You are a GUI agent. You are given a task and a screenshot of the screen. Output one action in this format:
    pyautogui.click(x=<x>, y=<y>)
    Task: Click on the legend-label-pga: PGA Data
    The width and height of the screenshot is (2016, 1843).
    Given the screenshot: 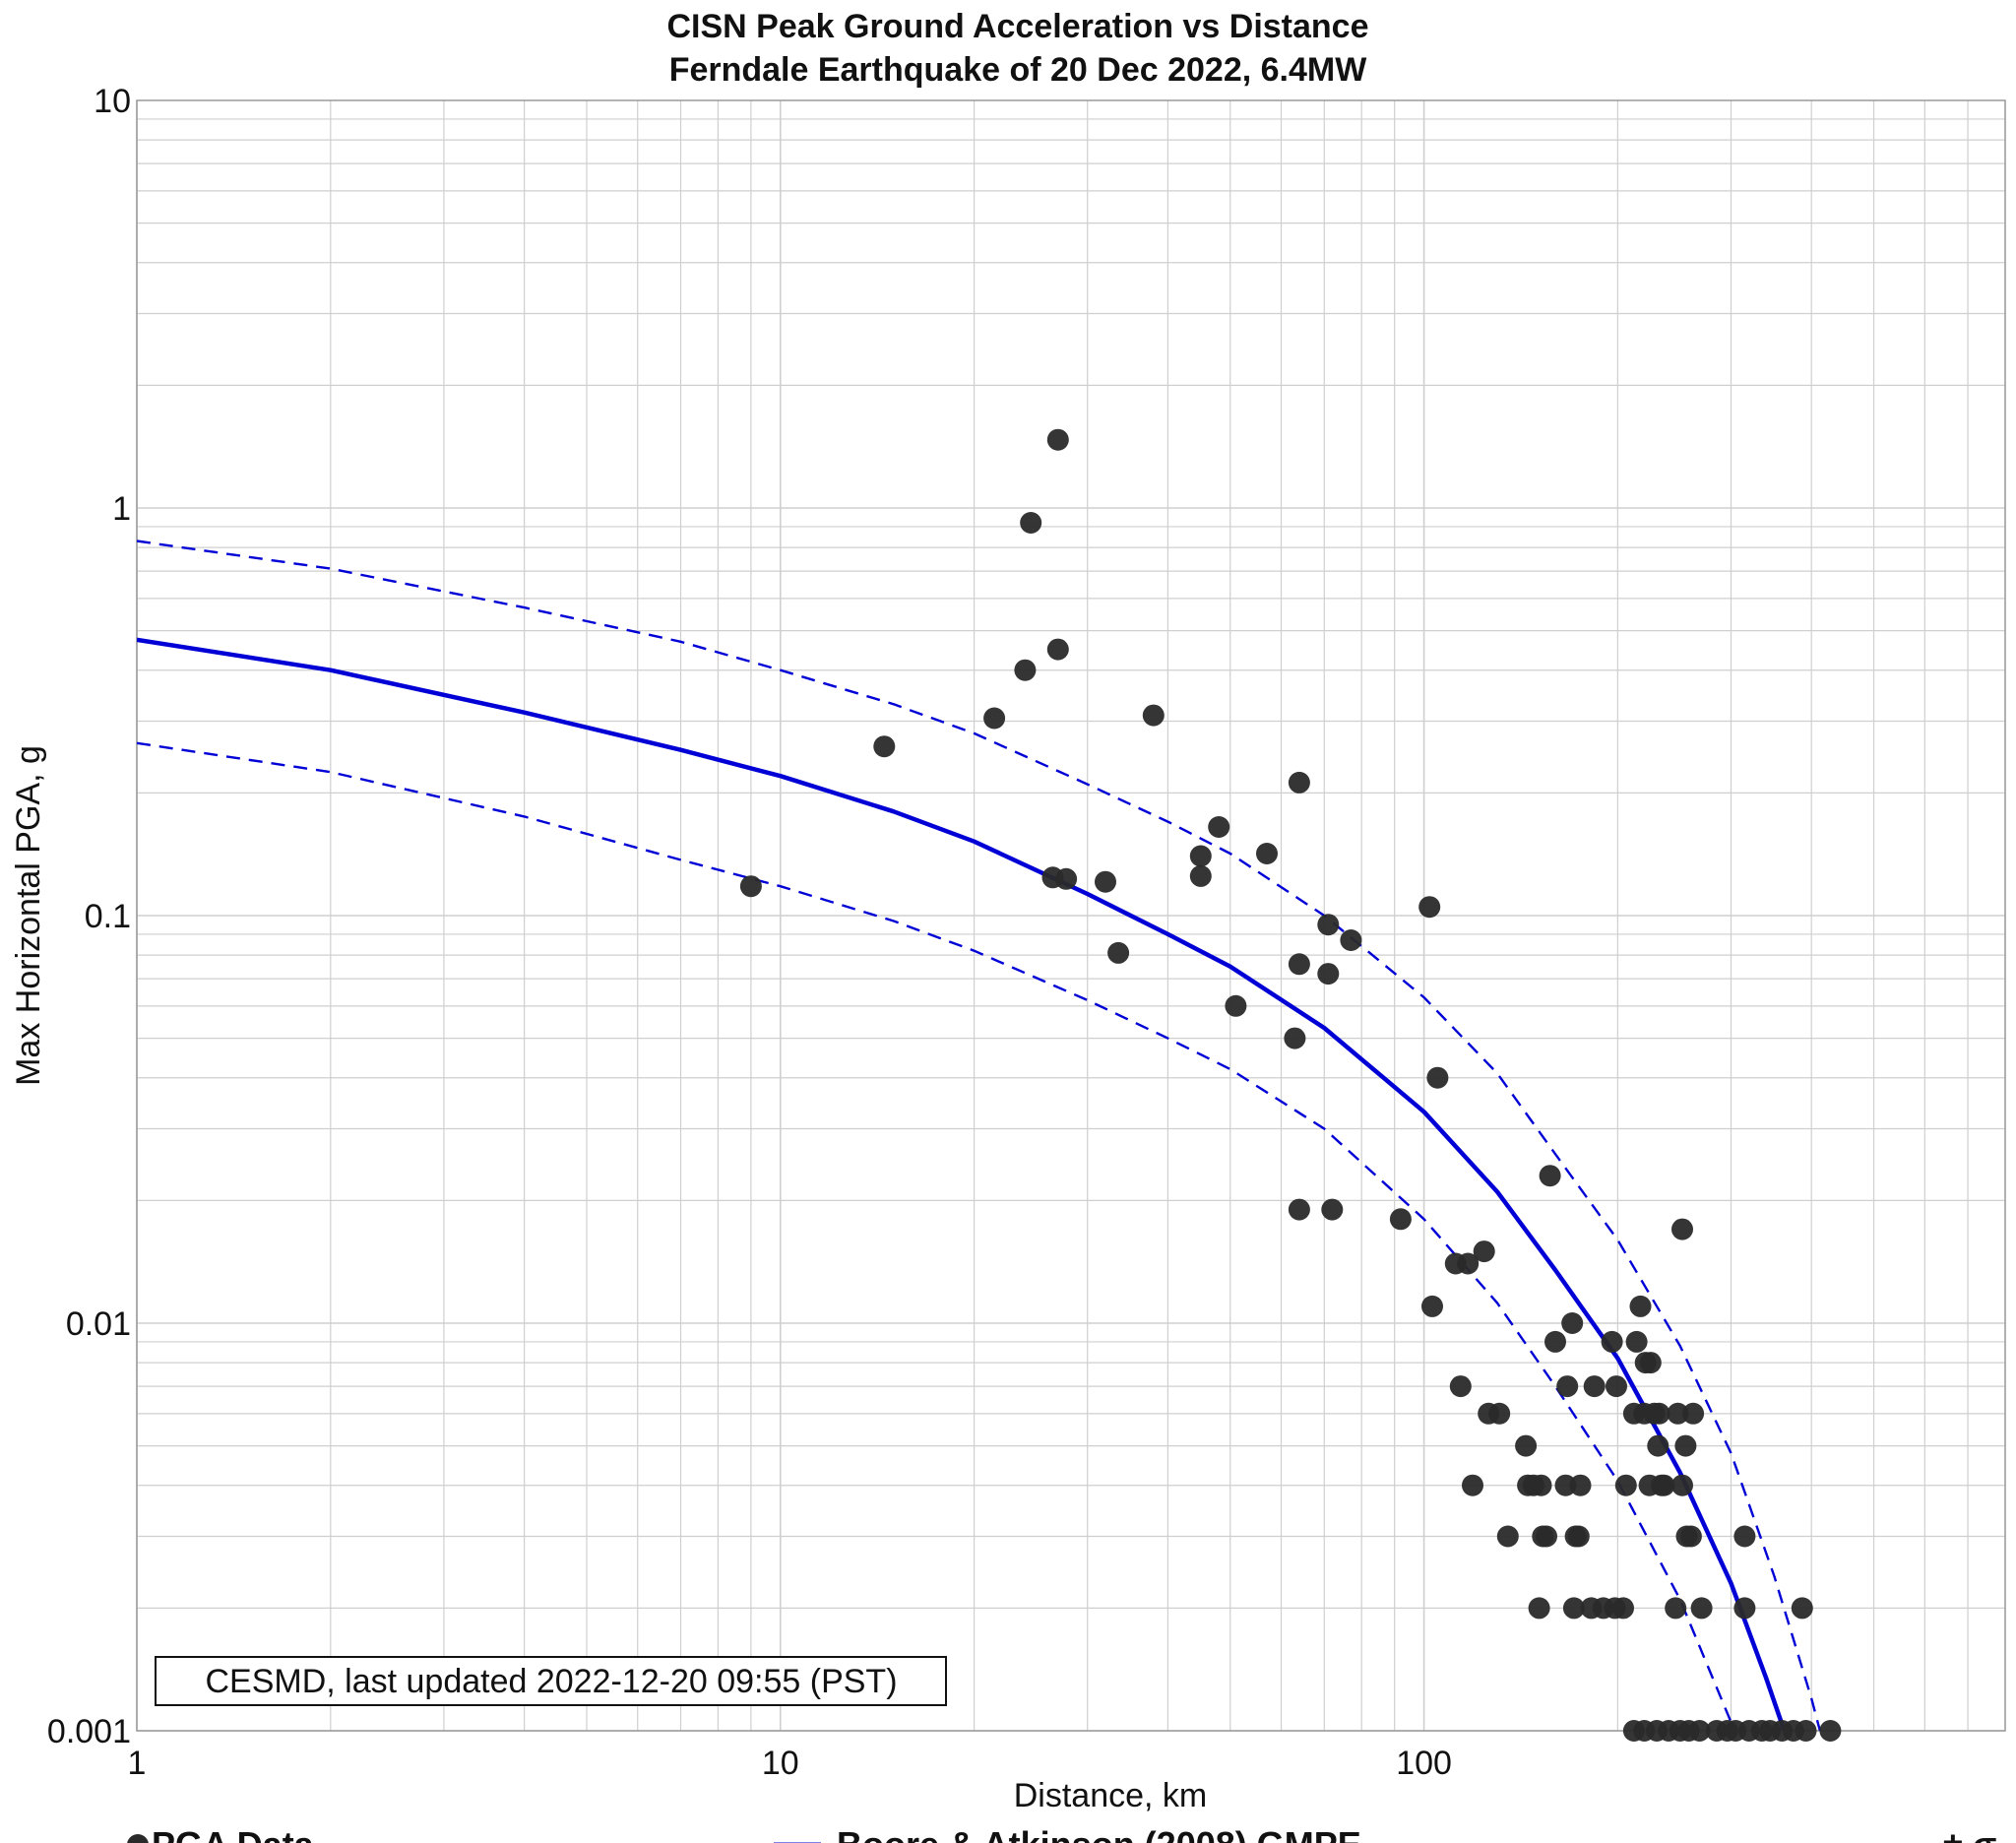 What is the action you would take?
    pyautogui.click(x=233, y=1833)
    